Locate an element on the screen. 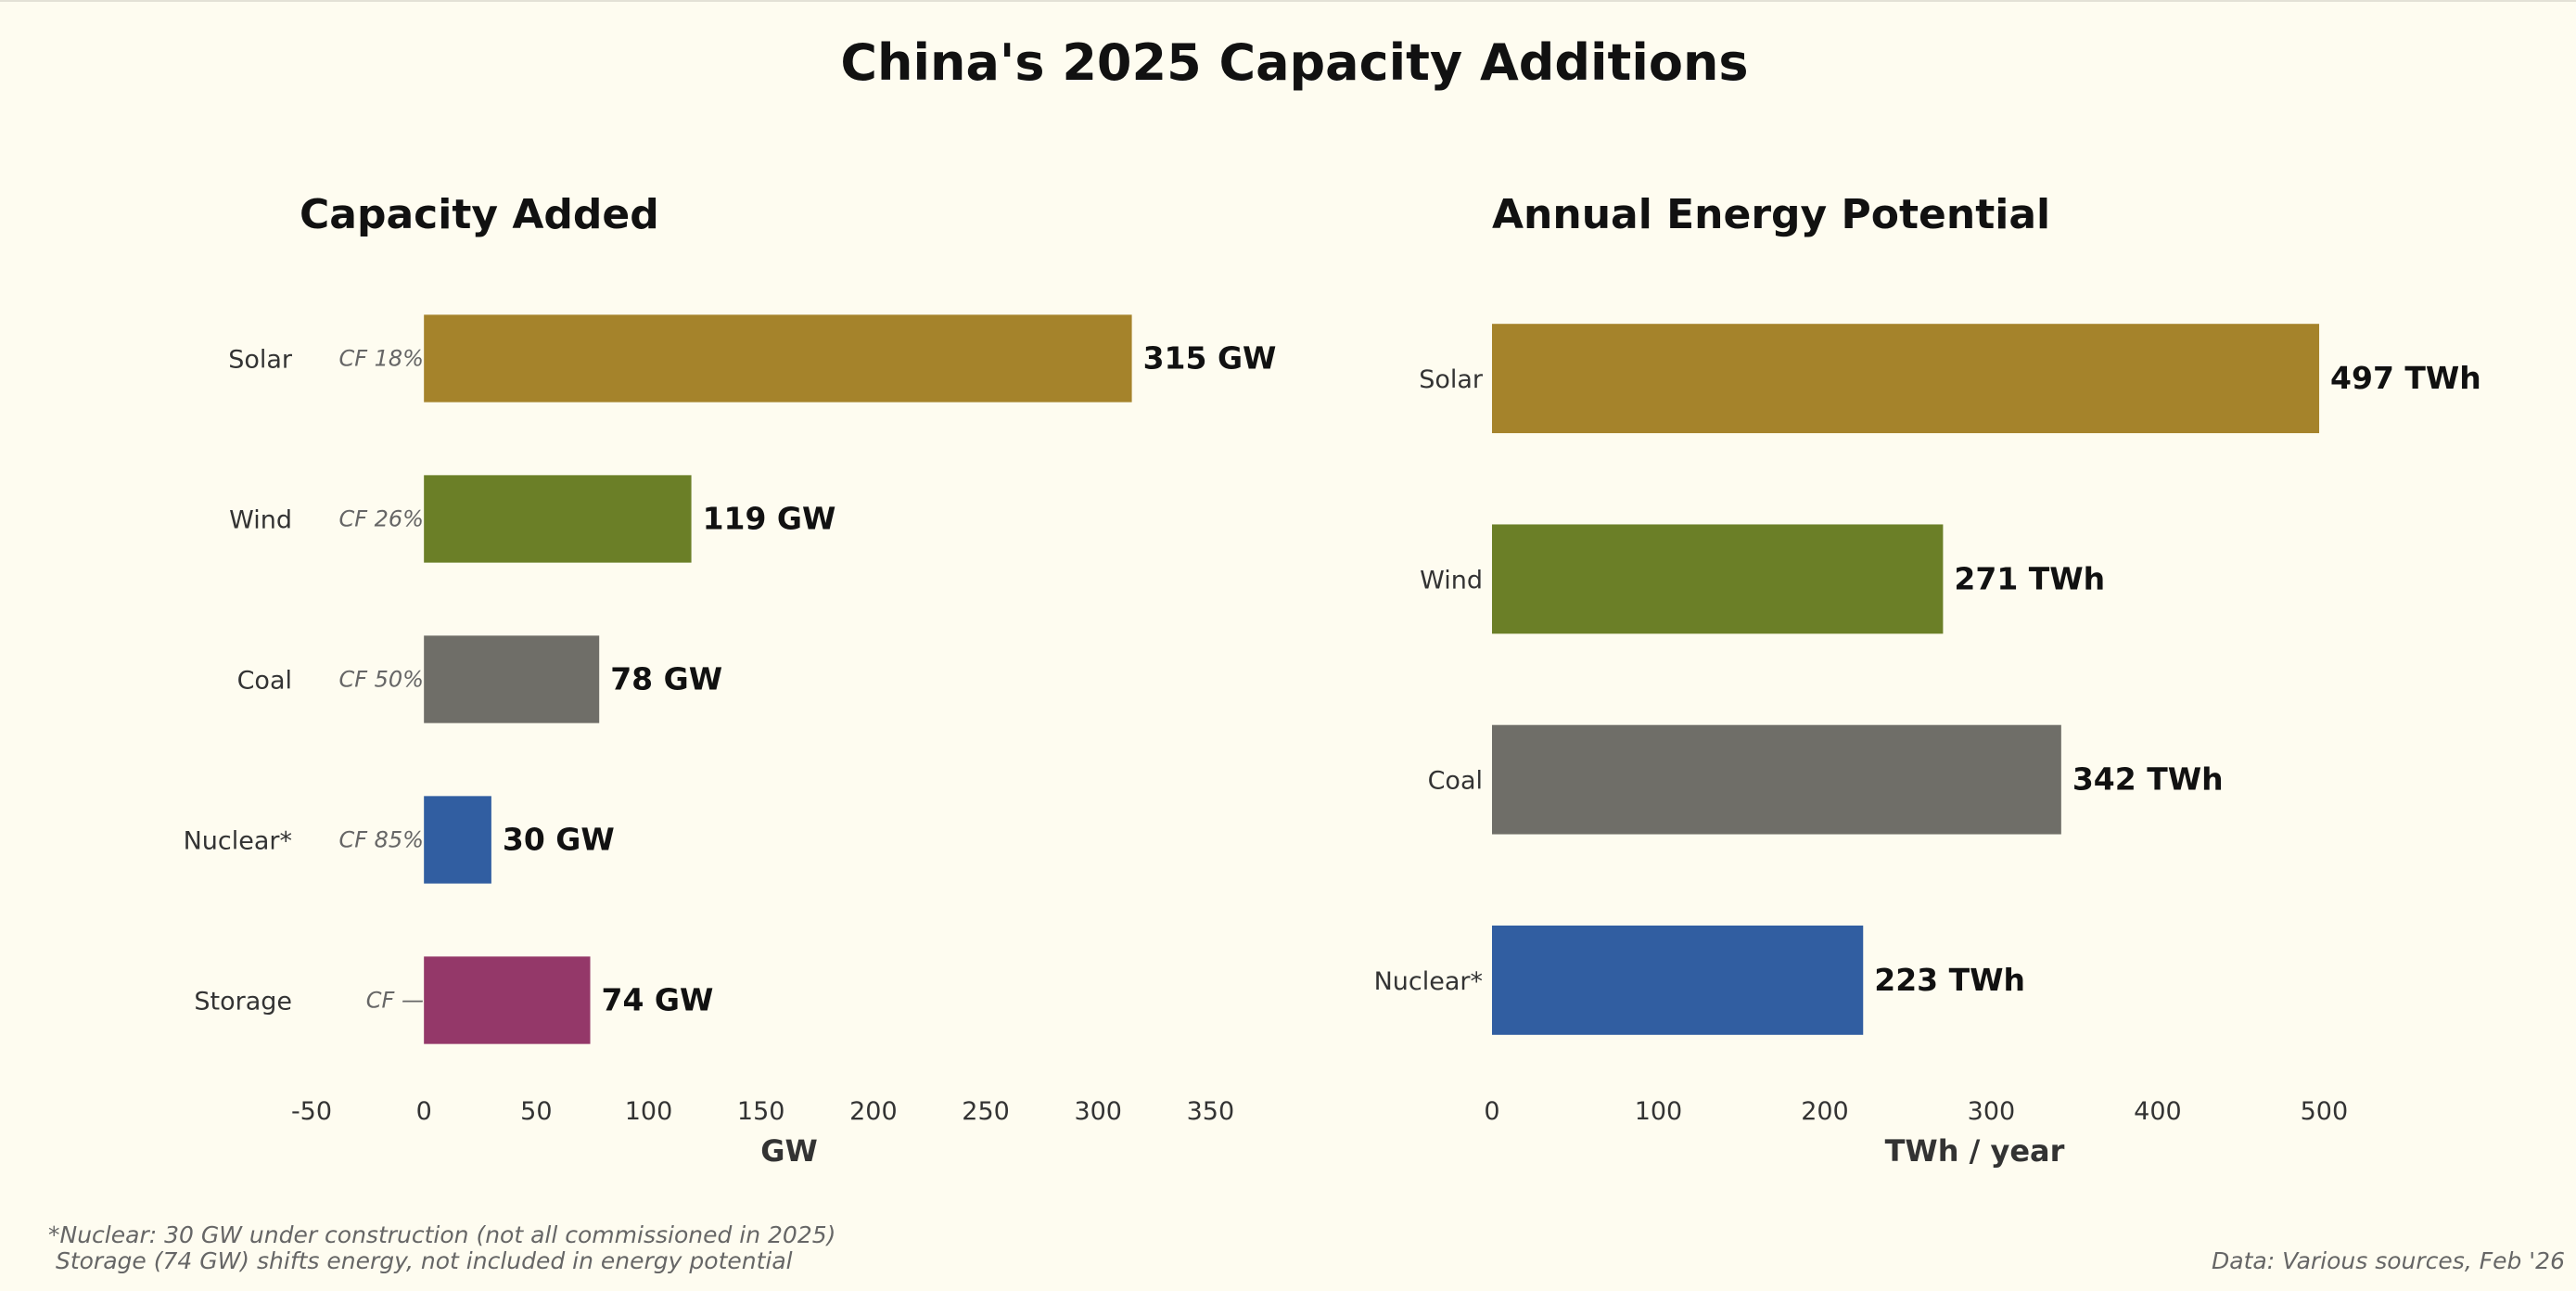  energy-value-label-coal: 342 TWh is located at coordinates (2148, 779).